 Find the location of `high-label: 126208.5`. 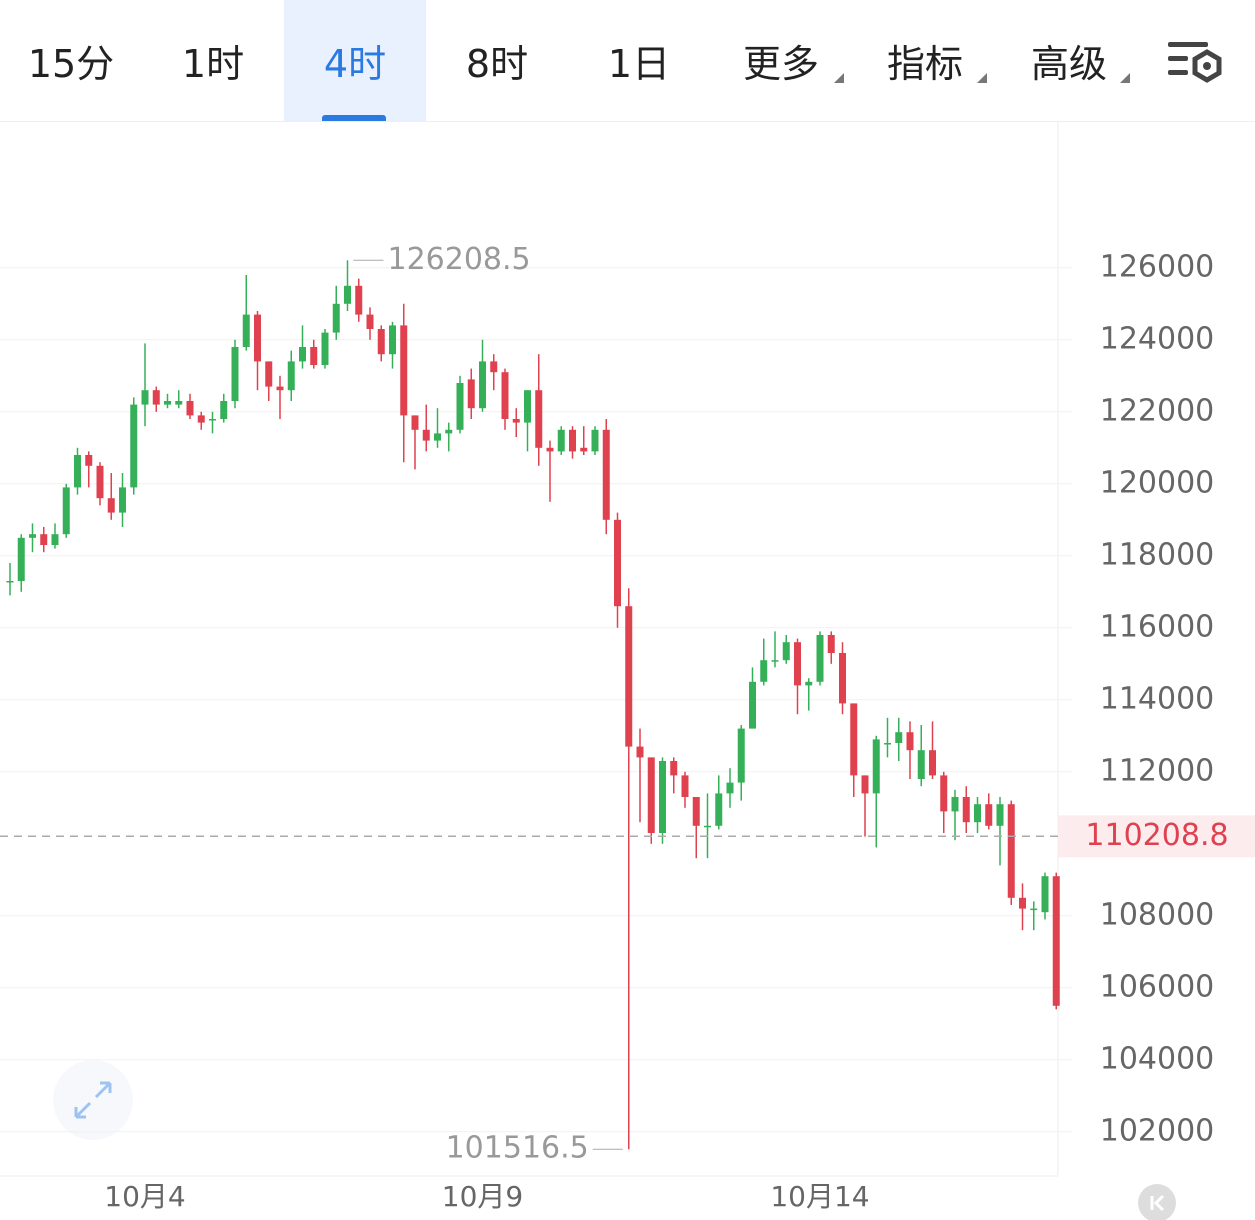

high-label: 126208.5 is located at coordinates (459, 259).